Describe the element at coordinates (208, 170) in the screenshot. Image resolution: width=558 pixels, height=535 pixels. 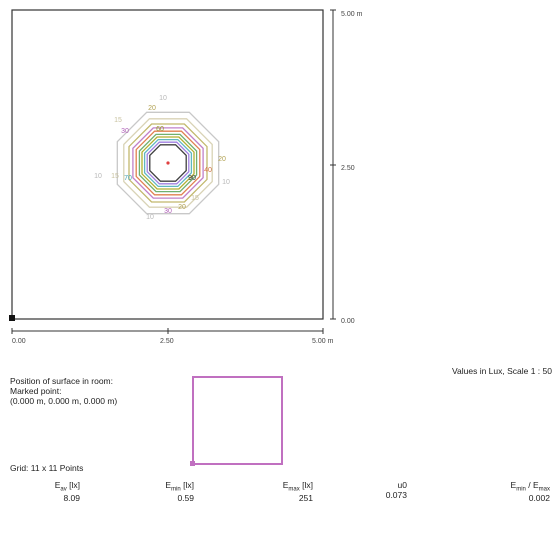
I see `contour-label: 40` at that location.